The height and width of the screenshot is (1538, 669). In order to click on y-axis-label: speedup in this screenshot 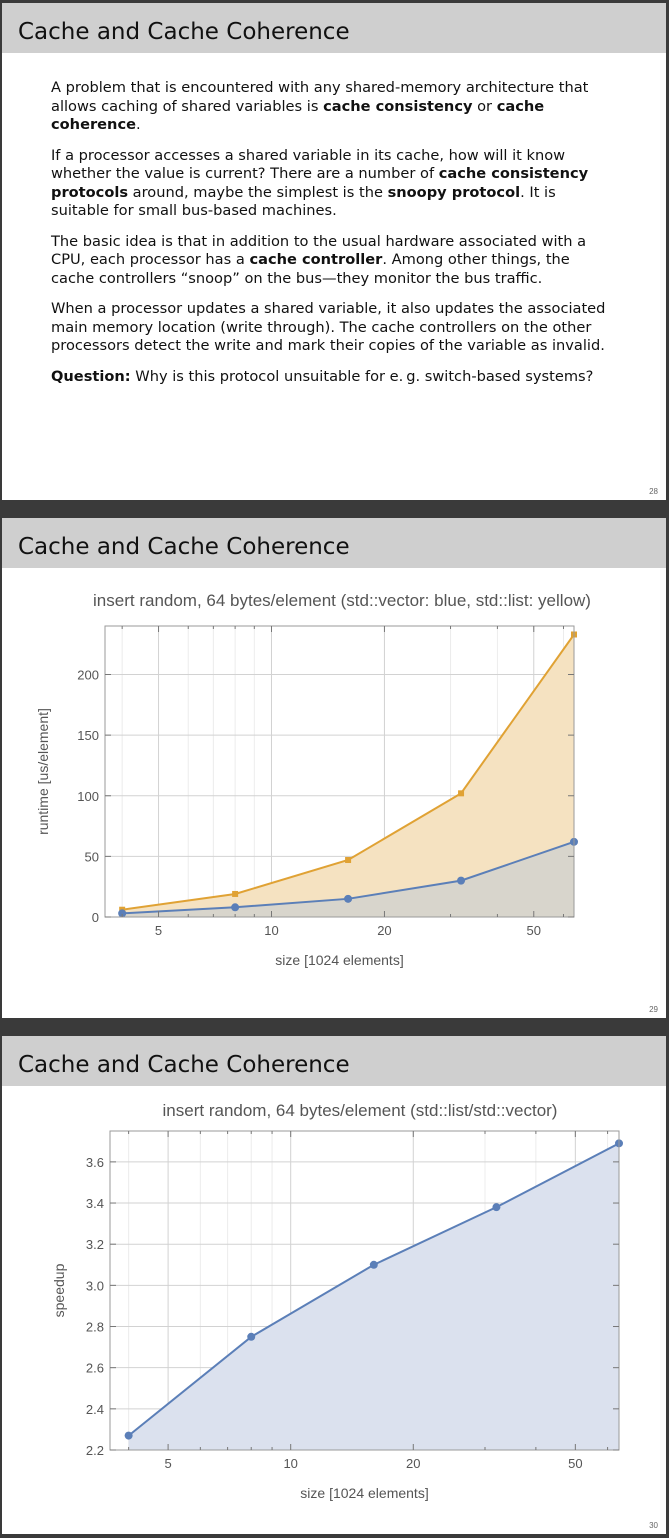, I will do `click(59, 1290)`.